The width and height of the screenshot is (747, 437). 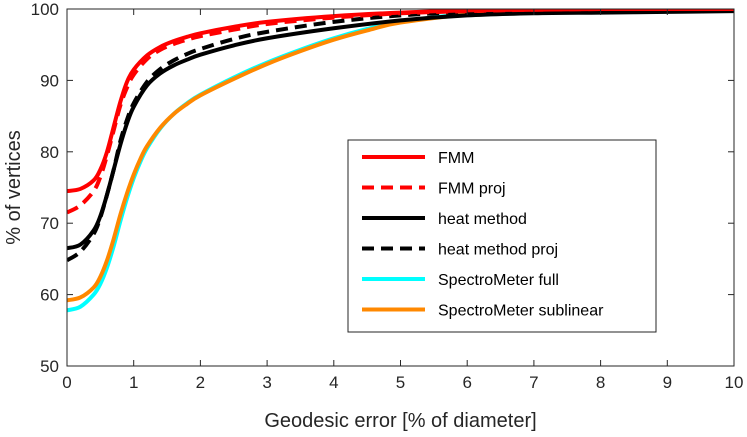 I want to click on x-tick-label: 5, so click(x=400, y=382).